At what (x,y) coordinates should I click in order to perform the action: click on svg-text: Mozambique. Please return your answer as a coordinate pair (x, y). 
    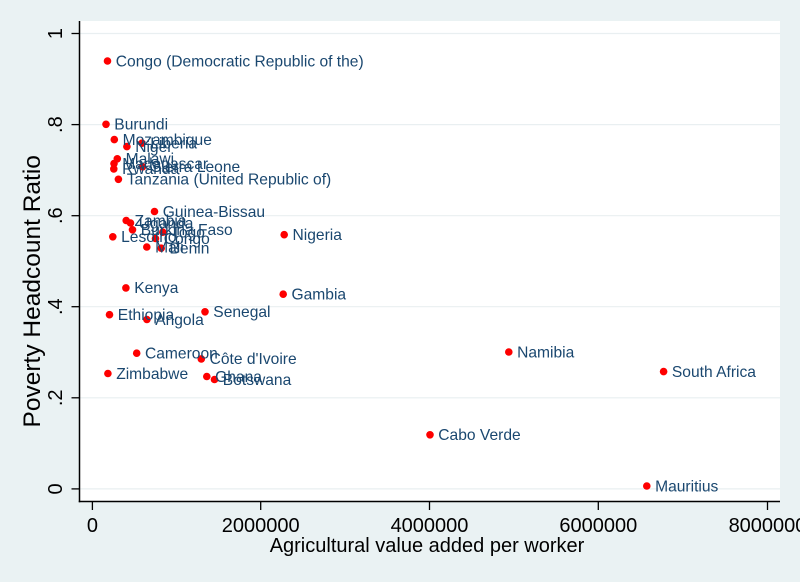
    Looking at the image, I should click on (167, 140).